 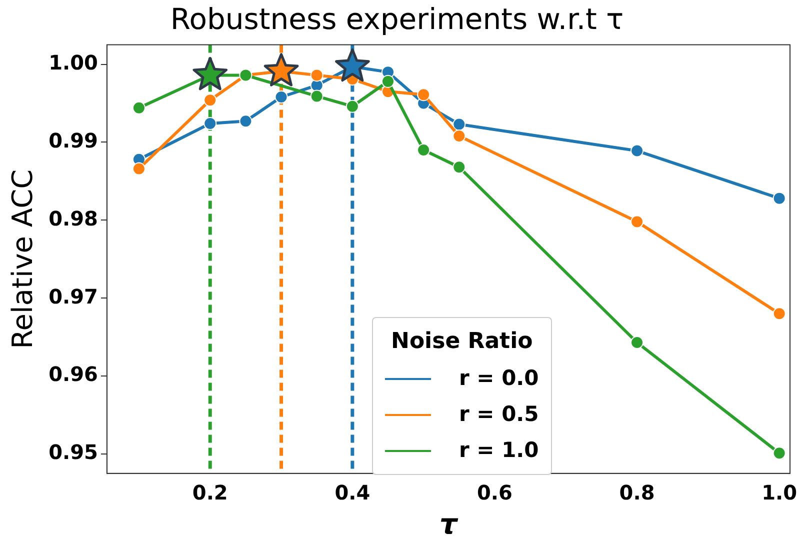 What do you see at coordinates (210, 492) in the screenshot?
I see `x-tick-label: 0.2` at bounding box center [210, 492].